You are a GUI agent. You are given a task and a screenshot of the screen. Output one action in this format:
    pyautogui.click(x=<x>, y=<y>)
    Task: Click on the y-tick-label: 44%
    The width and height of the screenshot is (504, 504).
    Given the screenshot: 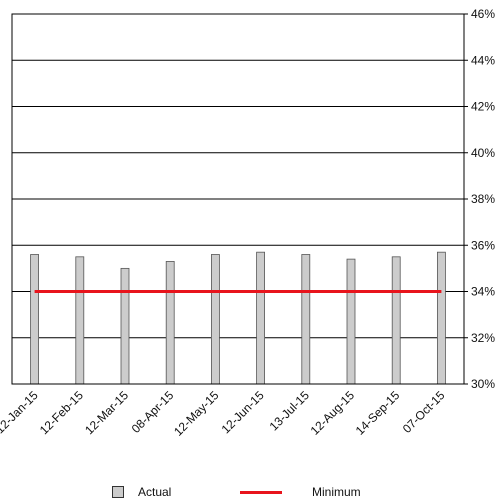 What is the action you would take?
    pyautogui.click(x=483, y=60)
    